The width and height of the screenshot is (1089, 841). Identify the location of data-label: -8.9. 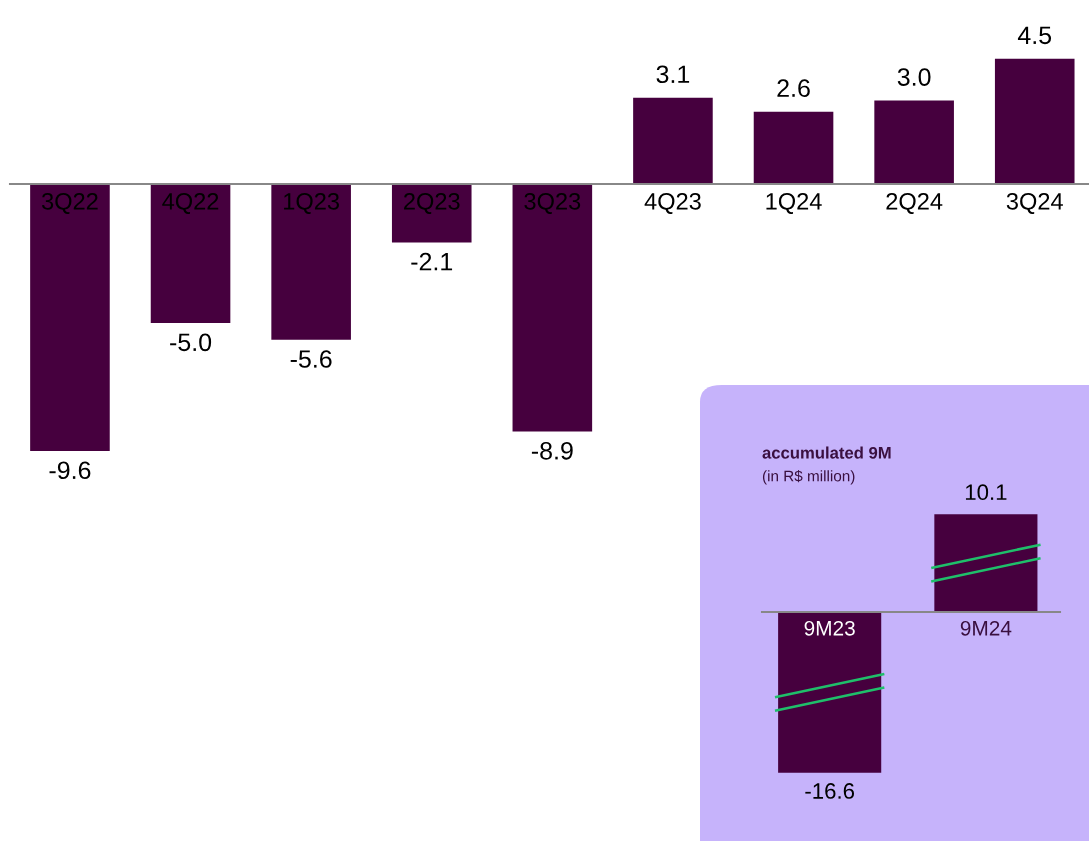
(552, 450).